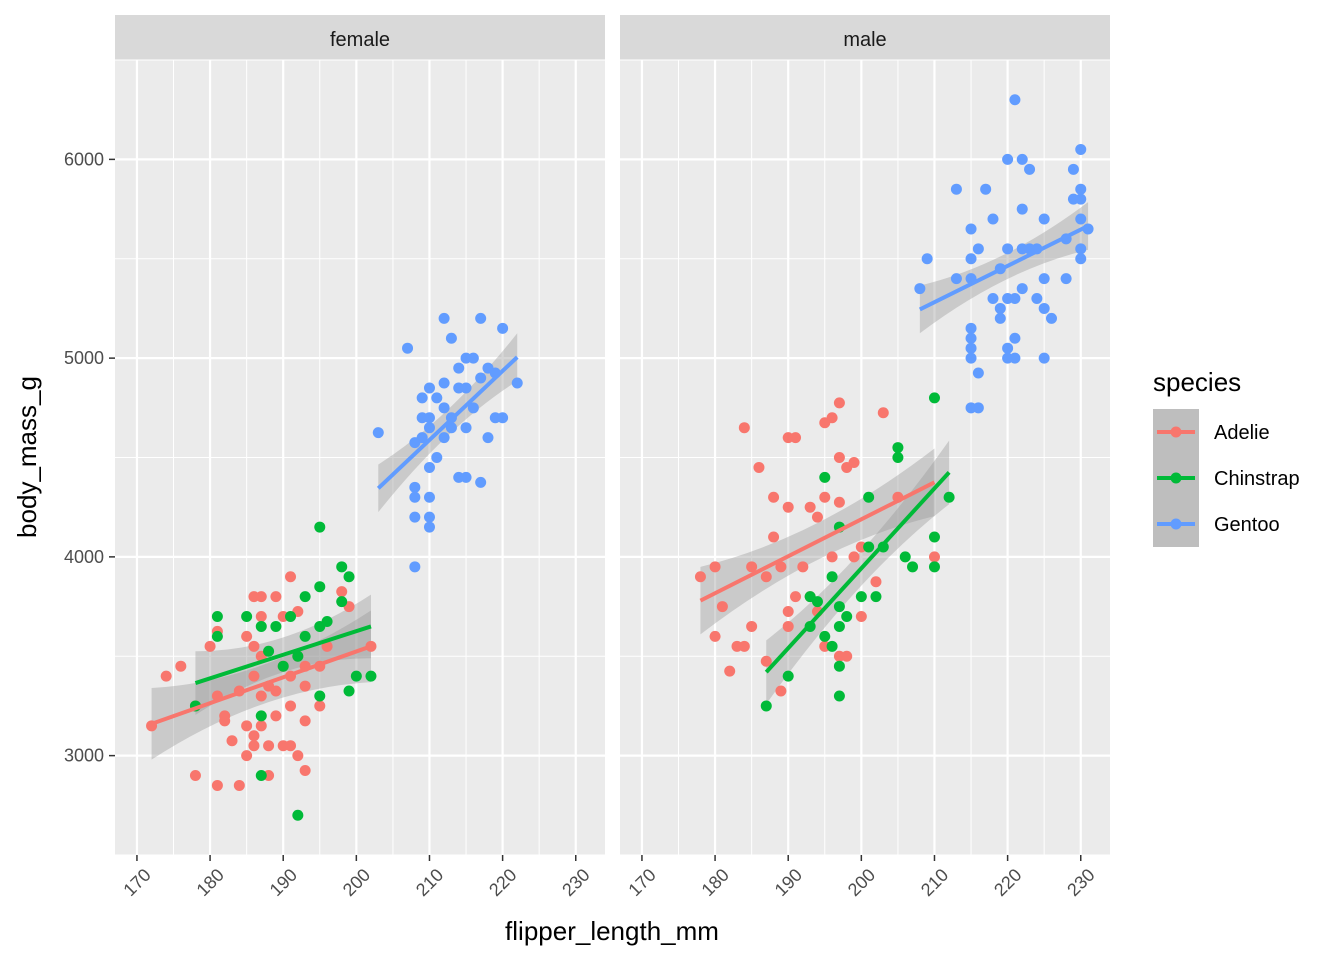  I want to click on y-axis: 3000 4000 5000 6000, so click(89, 457).